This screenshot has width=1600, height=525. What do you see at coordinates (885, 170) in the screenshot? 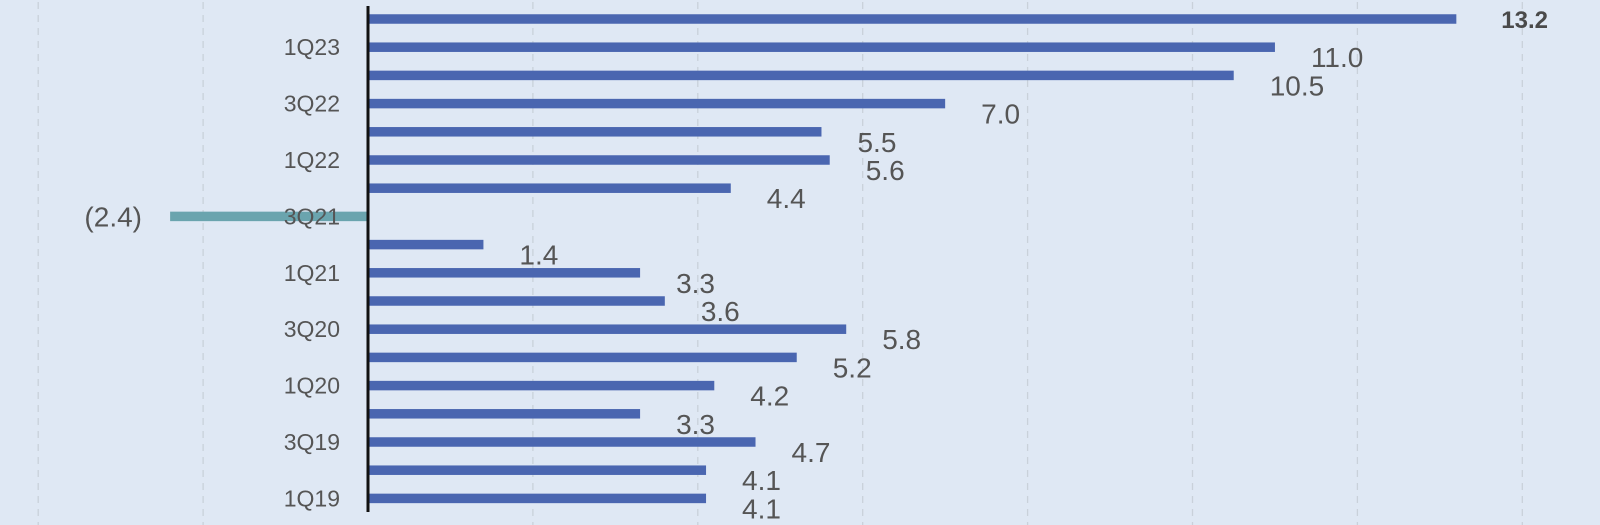
I see `value-label: 5.6` at bounding box center [885, 170].